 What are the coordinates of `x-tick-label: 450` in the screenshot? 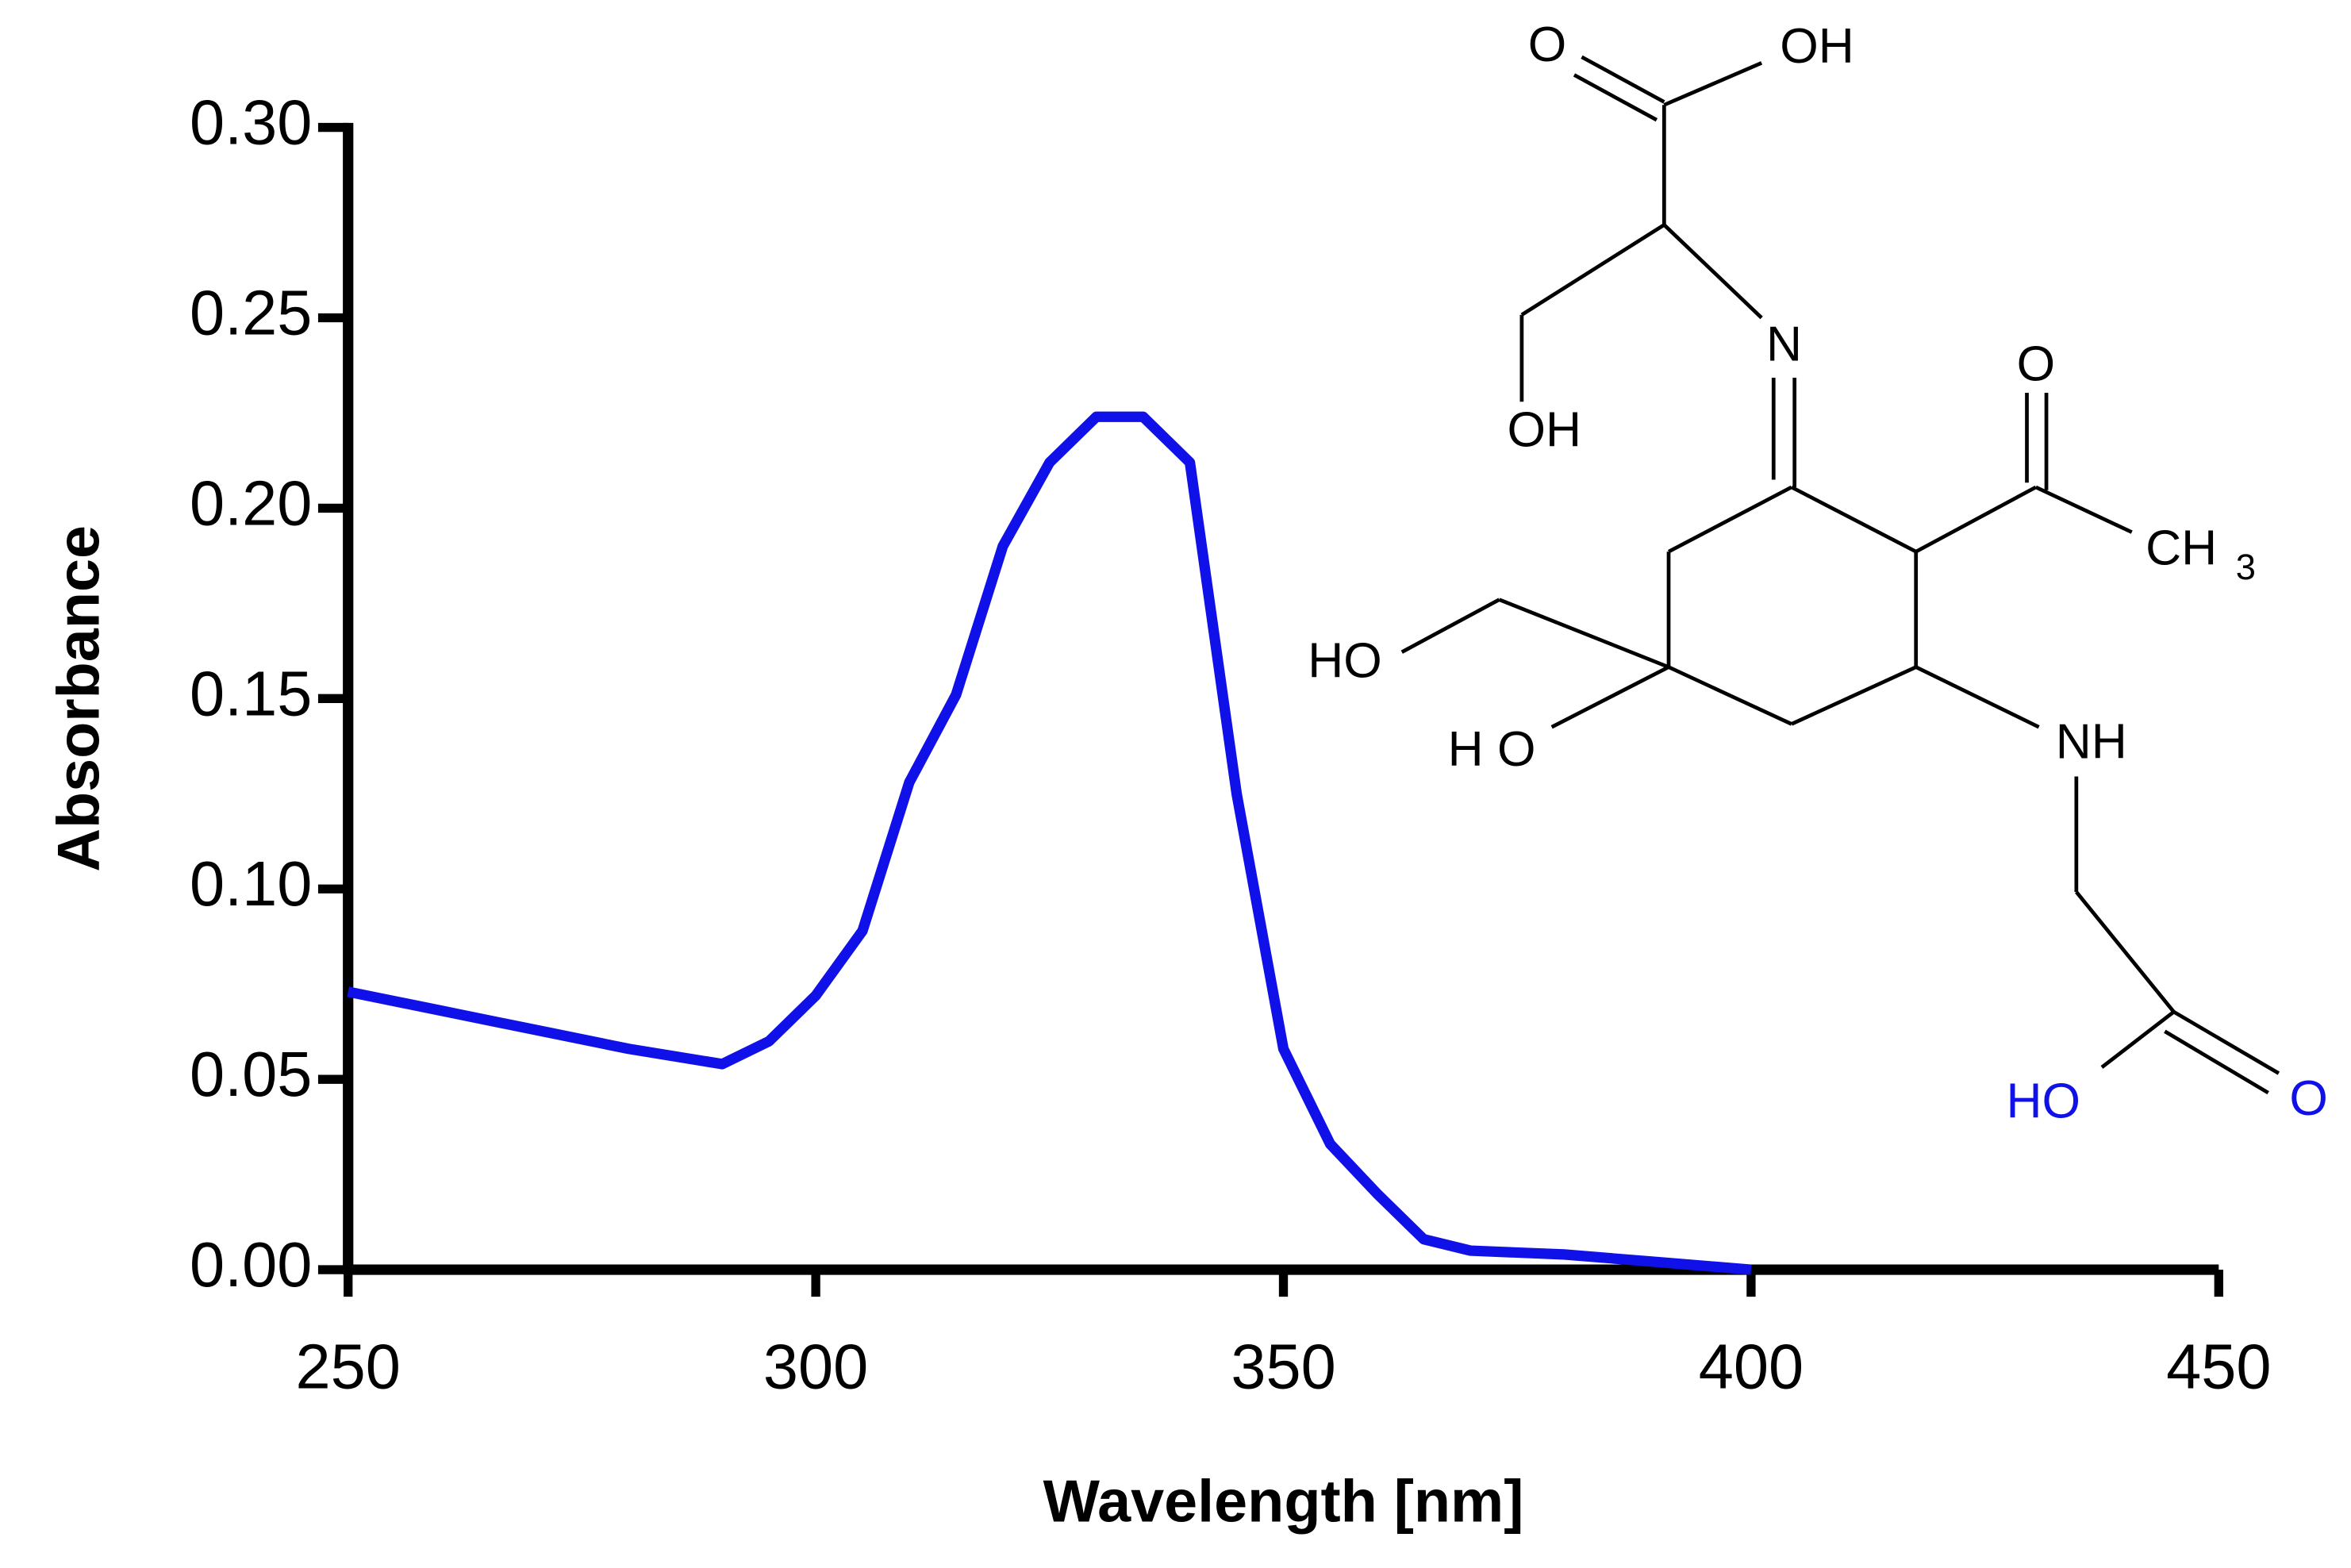 It's located at (2218, 1366).